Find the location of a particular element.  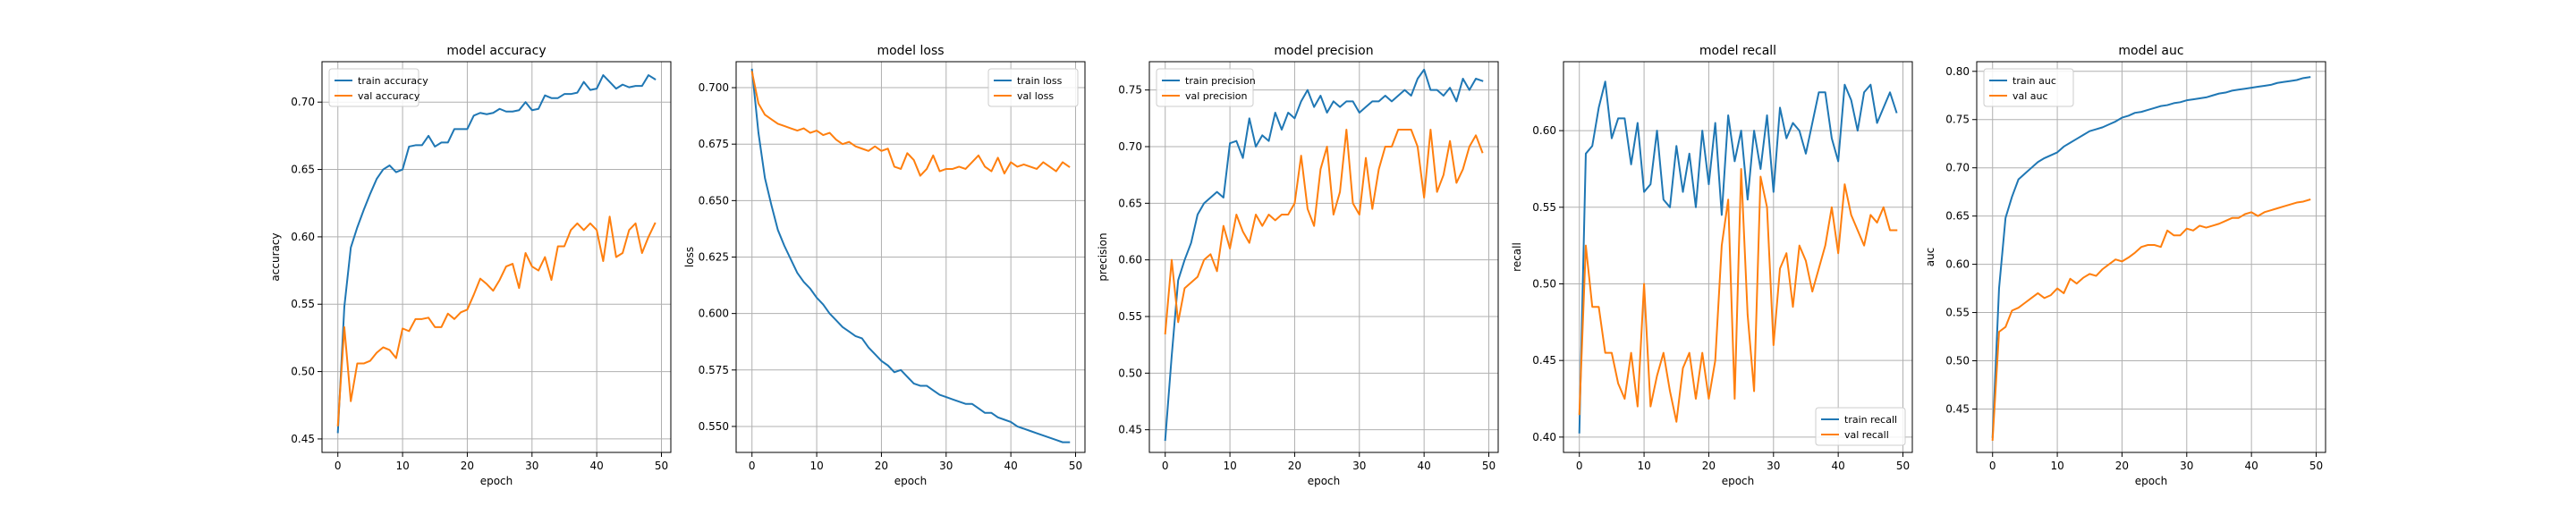

legend-label-val: val recall is located at coordinates (1866, 435).